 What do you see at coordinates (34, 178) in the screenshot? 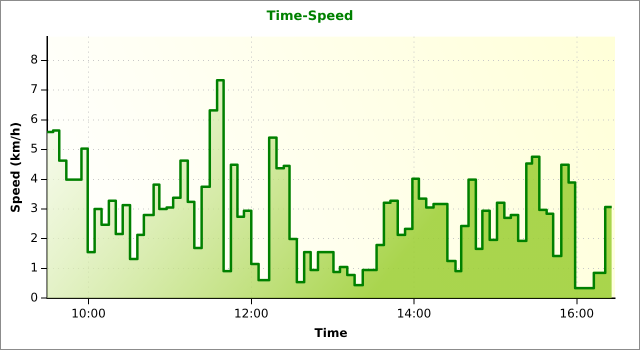
I see `y-tick-label: 4` at bounding box center [34, 178].